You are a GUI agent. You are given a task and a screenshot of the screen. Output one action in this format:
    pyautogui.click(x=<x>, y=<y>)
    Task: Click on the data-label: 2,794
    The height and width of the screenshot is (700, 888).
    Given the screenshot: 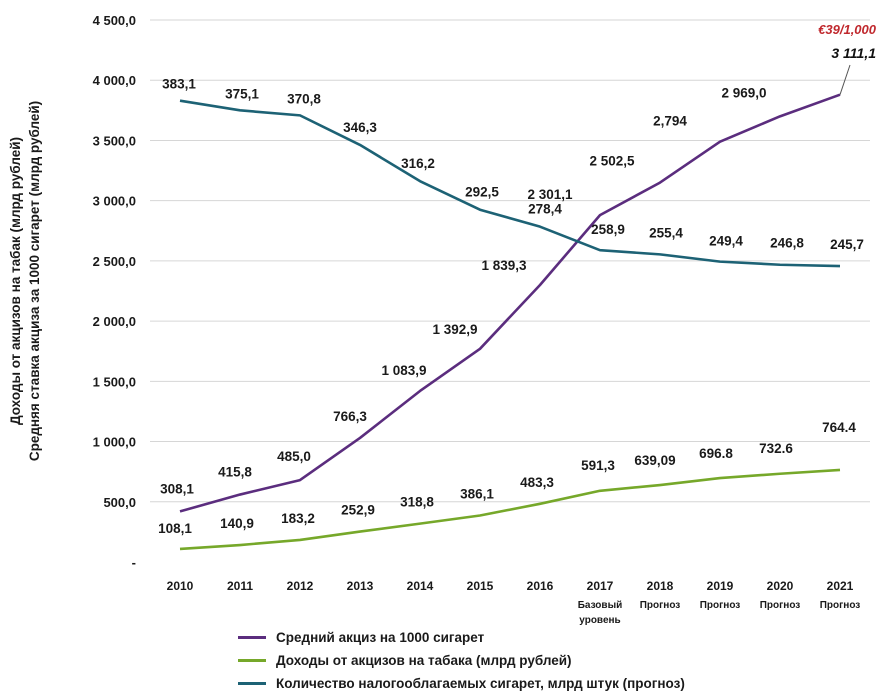 What is the action you would take?
    pyautogui.click(x=670, y=121)
    